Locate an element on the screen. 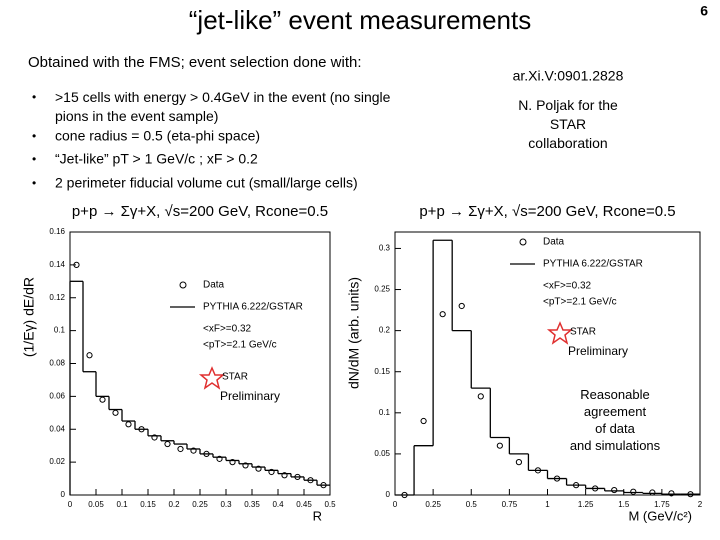 The image size is (720, 540). x-tick-label: 0.35 is located at coordinates (252, 504).